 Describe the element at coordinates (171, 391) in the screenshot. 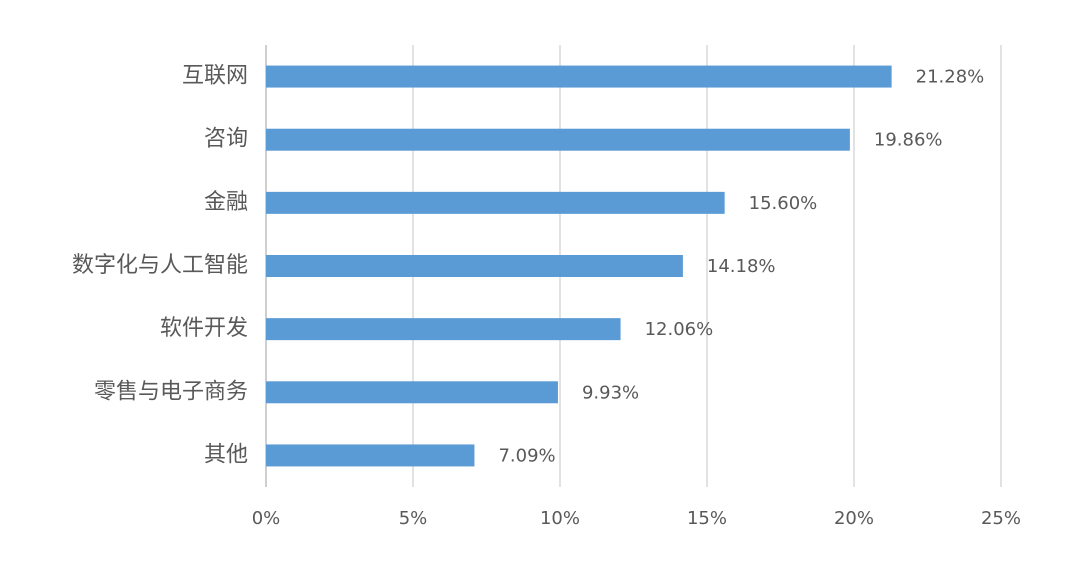

I see `y-tick-label: 零售与电子商务` at that location.